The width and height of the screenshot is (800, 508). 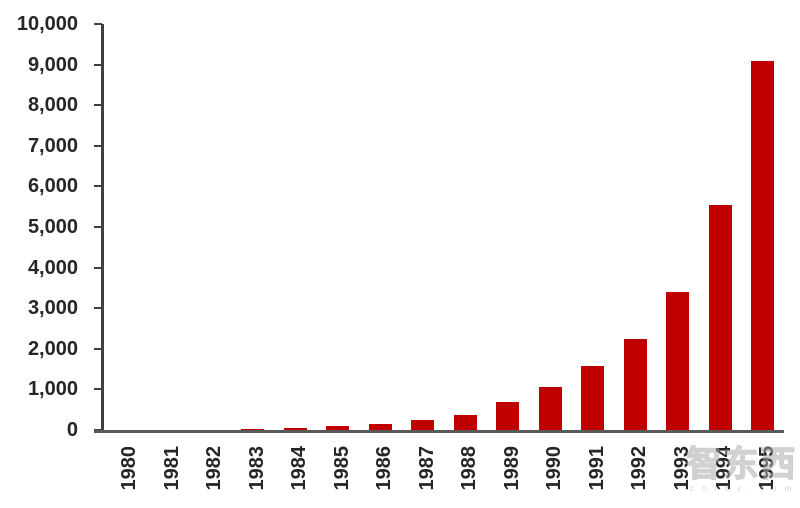 What do you see at coordinates (338, 428) in the screenshot?
I see `bar-1985` at bounding box center [338, 428].